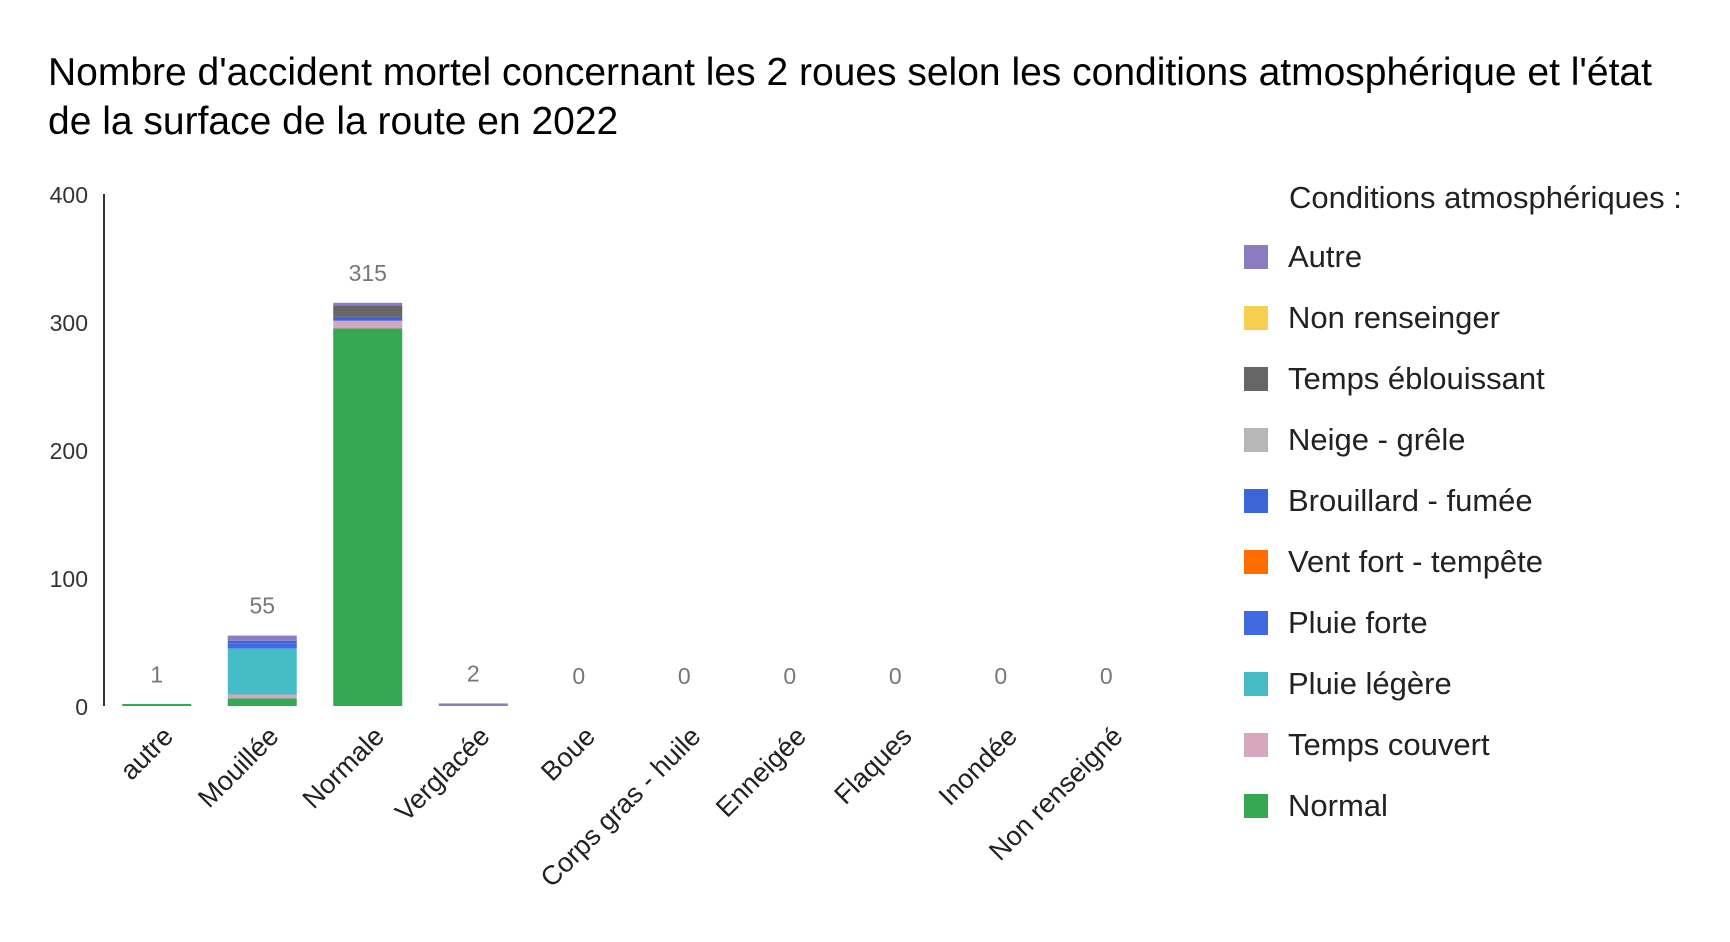 The width and height of the screenshot is (1730, 942). I want to click on x-tick-label: autre, so click(146, 753).